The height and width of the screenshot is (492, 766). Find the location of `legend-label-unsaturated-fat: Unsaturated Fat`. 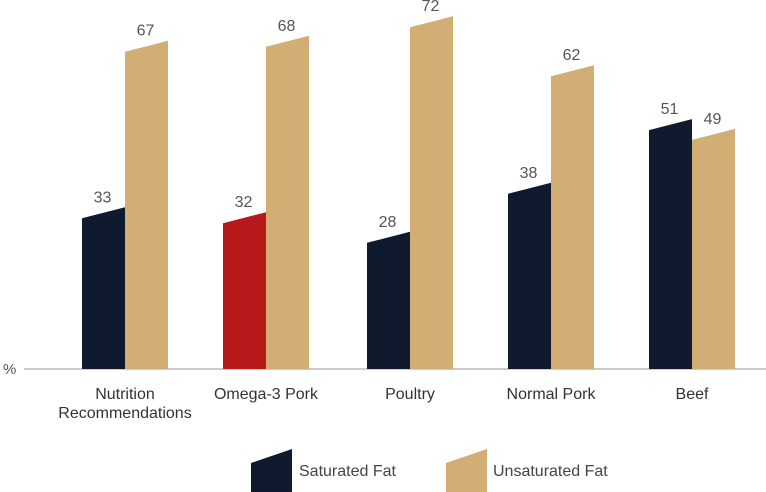

legend-label-unsaturated-fat: Unsaturated Fat is located at coordinates (550, 471).